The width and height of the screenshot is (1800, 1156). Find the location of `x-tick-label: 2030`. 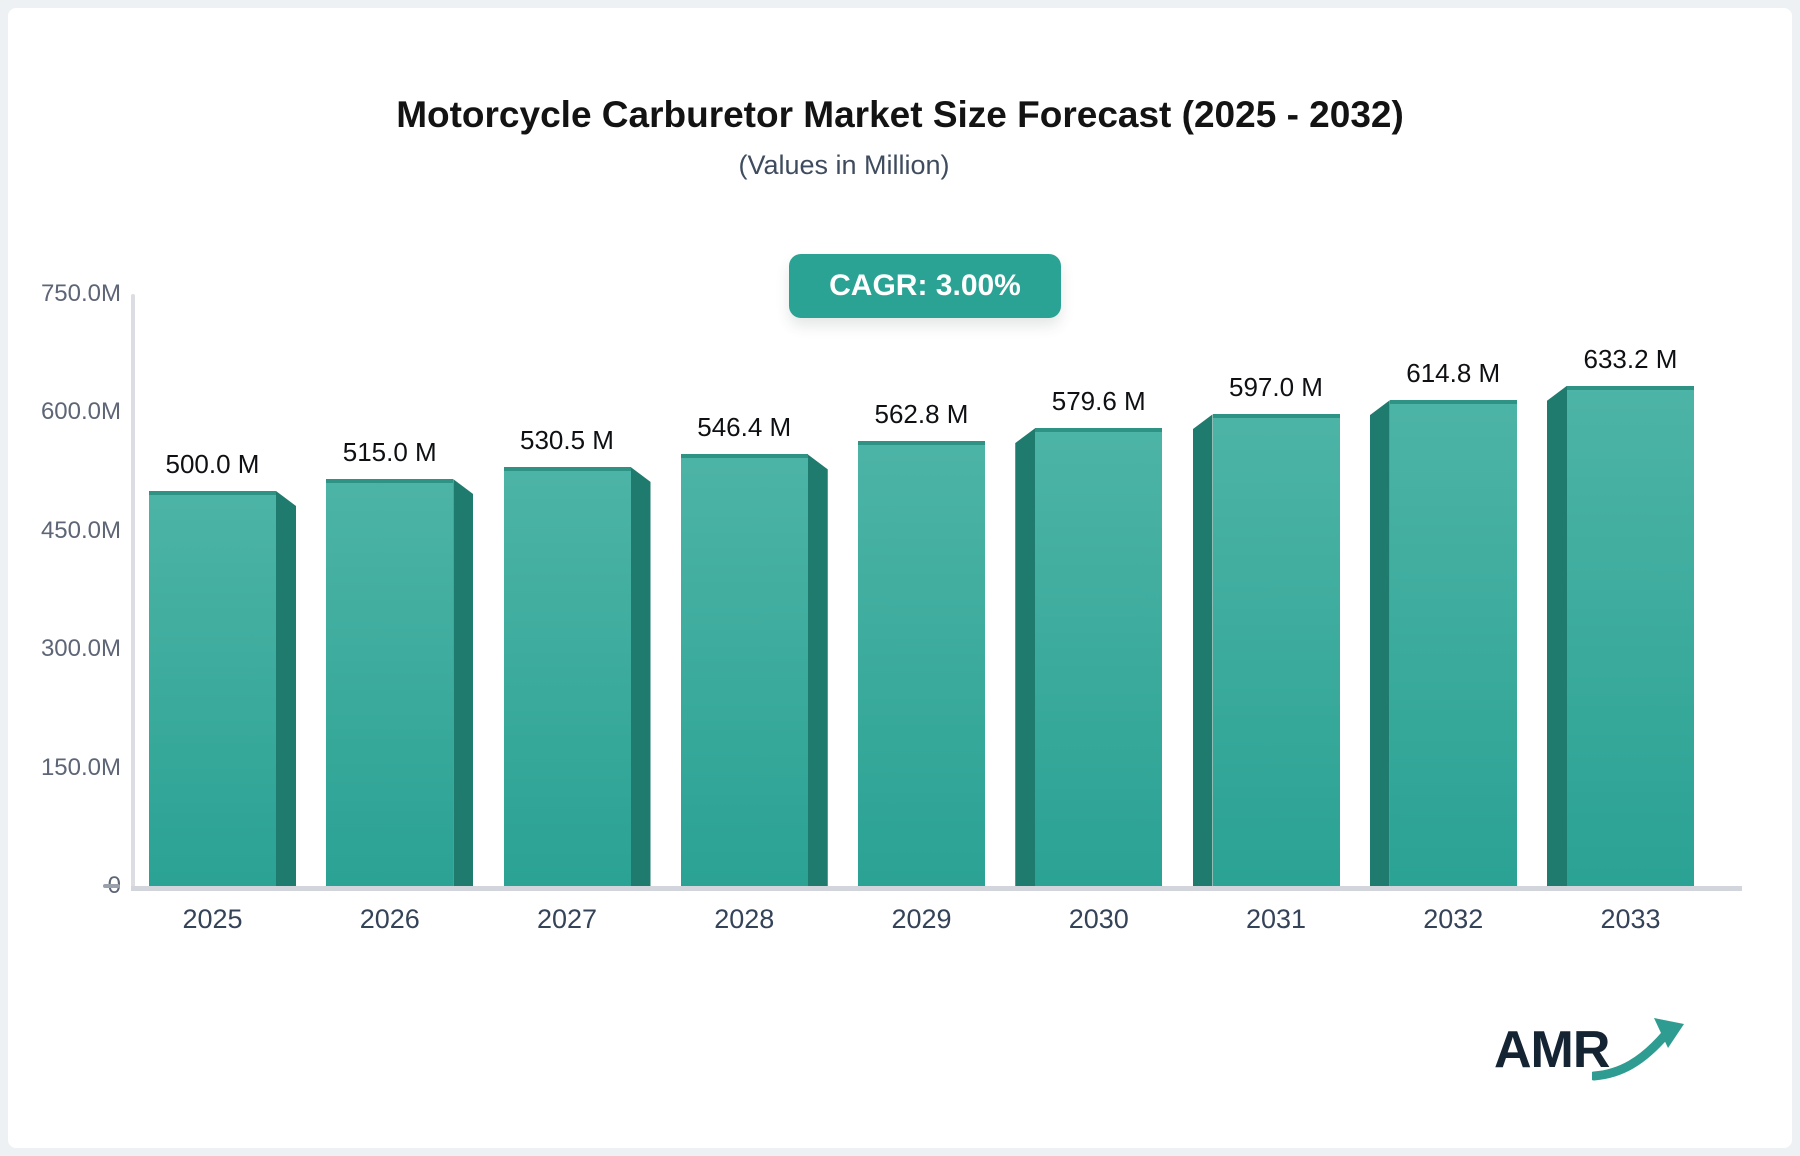

x-tick-label: 2030 is located at coordinates (1098, 919).